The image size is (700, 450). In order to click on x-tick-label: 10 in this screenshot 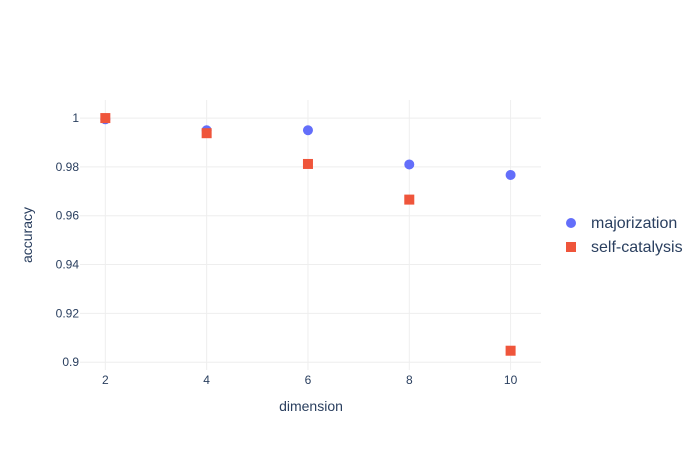, I will do `click(511, 380)`.